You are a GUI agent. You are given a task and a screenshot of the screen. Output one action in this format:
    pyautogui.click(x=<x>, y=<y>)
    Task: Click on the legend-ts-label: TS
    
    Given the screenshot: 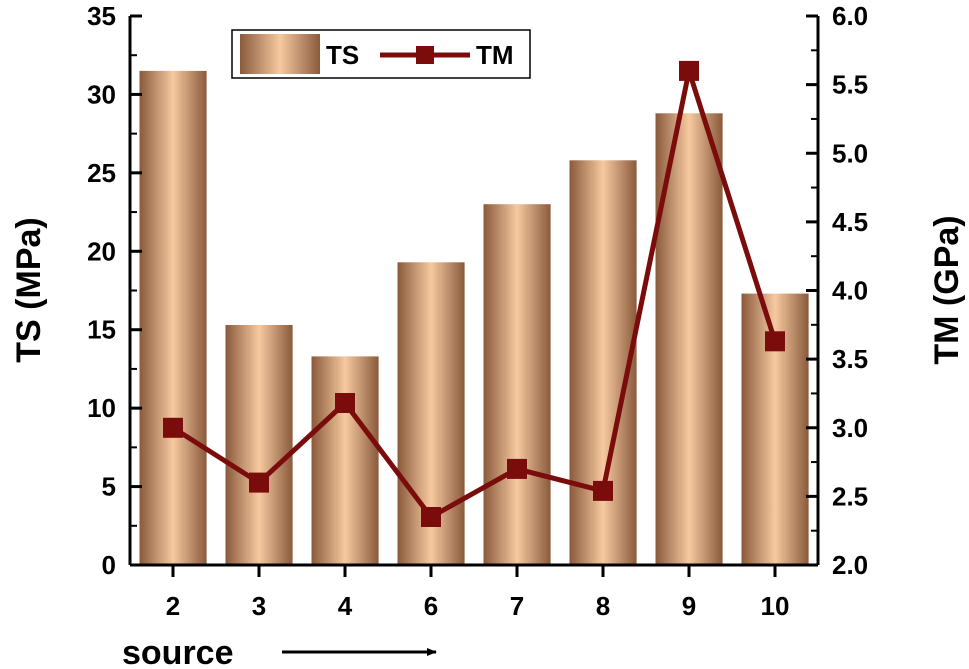 What is the action you would take?
    pyautogui.click(x=342, y=55)
    